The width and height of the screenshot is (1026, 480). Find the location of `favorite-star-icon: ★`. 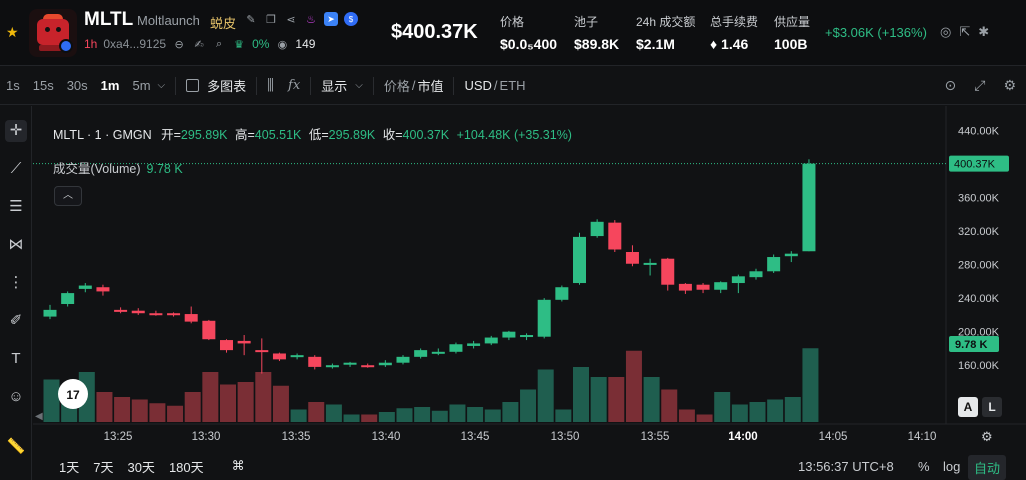

favorite-star-icon: ★ is located at coordinates (12, 32).